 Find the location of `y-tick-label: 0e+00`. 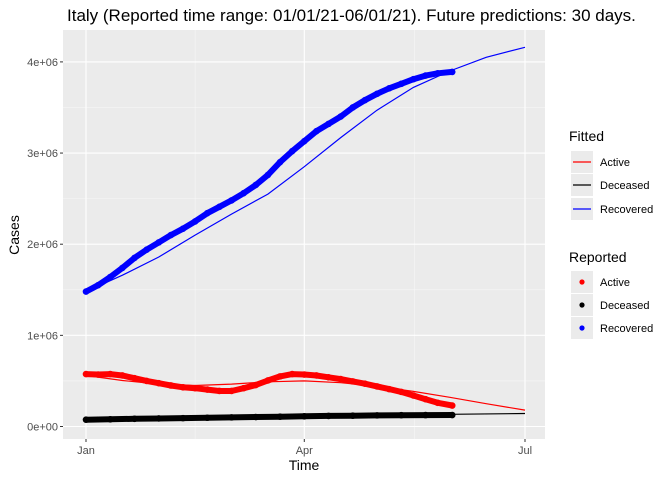

y-tick-label: 0e+00 is located at coordinates (42, 428).